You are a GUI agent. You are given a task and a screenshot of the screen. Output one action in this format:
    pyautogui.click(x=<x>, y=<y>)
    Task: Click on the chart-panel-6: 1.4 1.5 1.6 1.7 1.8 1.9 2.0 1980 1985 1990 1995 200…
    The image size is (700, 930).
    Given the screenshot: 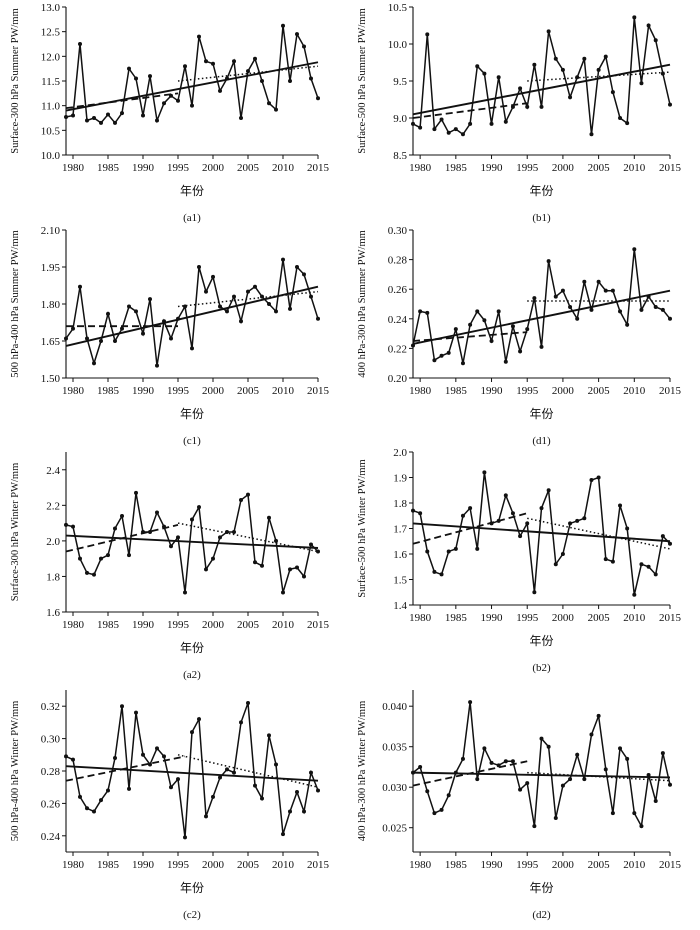 What is the action you would take?
    pyautogui.click(x=519, y=560)
    